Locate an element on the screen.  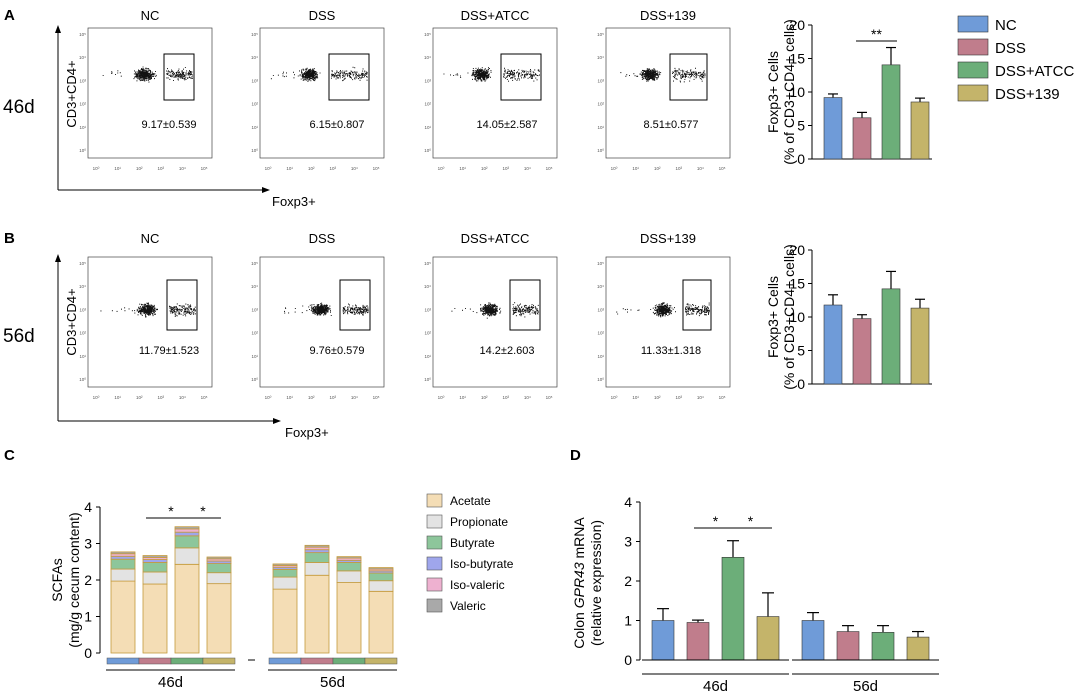
stack-segment-iso-valeric is located at coordinates (187, 530).